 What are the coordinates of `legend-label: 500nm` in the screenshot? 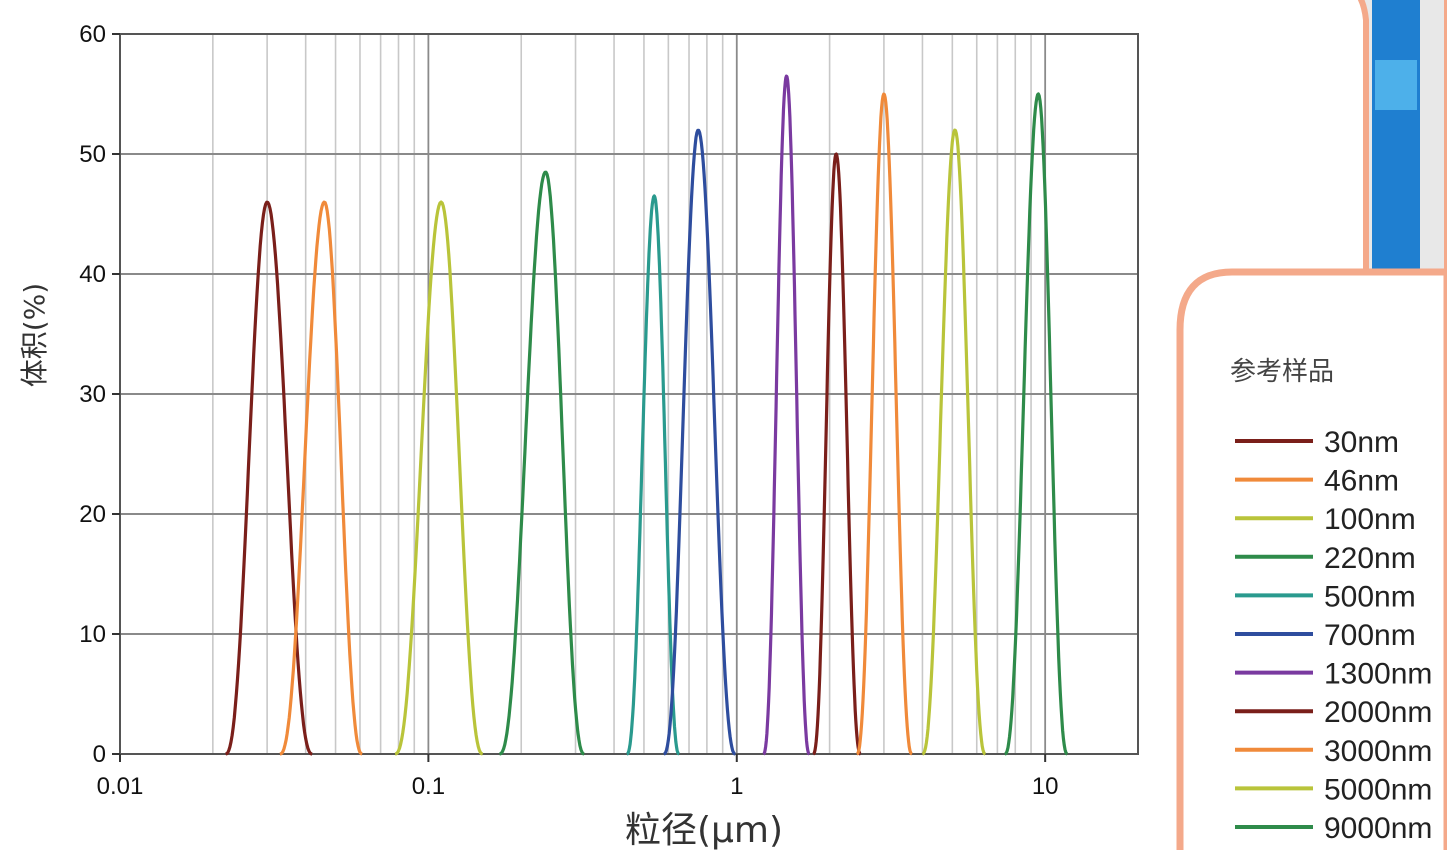 It's located at (1370, 596).